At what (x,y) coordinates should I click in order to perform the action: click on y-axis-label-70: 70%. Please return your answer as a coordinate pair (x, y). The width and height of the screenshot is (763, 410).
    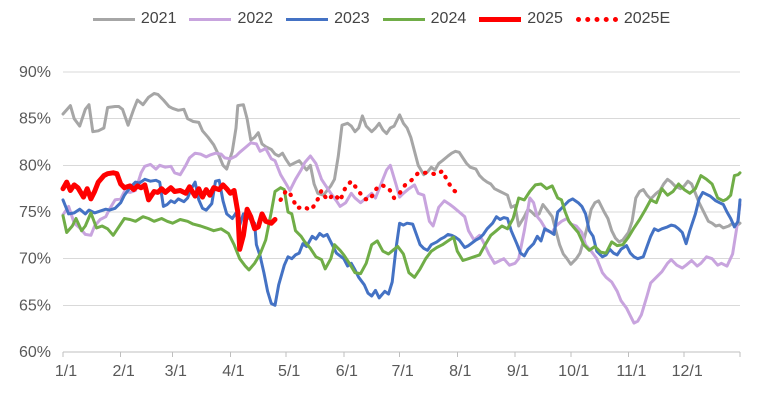
    Looking at the image, I should click on (35, 259).